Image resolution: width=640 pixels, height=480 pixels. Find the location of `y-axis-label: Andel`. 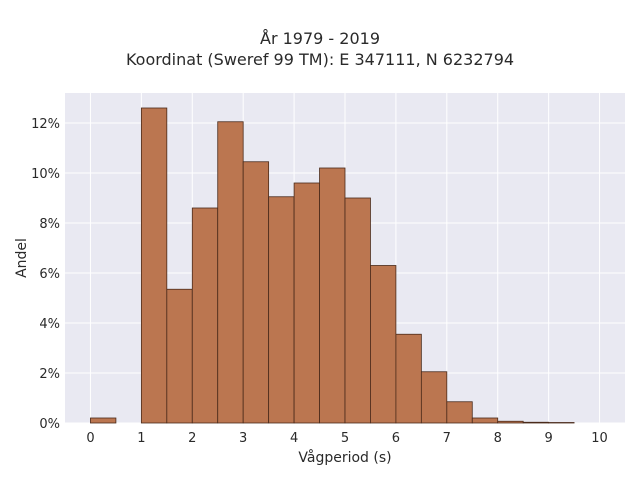

y-axis-label: Andel is located at coordinates (22, 258).